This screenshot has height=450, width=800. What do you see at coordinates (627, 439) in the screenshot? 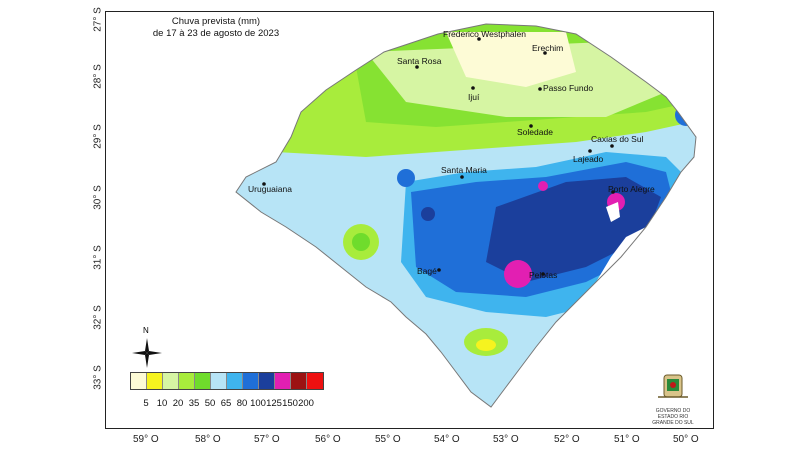
I see `lon-tick: 51° O` at bounding box center [627, 439].